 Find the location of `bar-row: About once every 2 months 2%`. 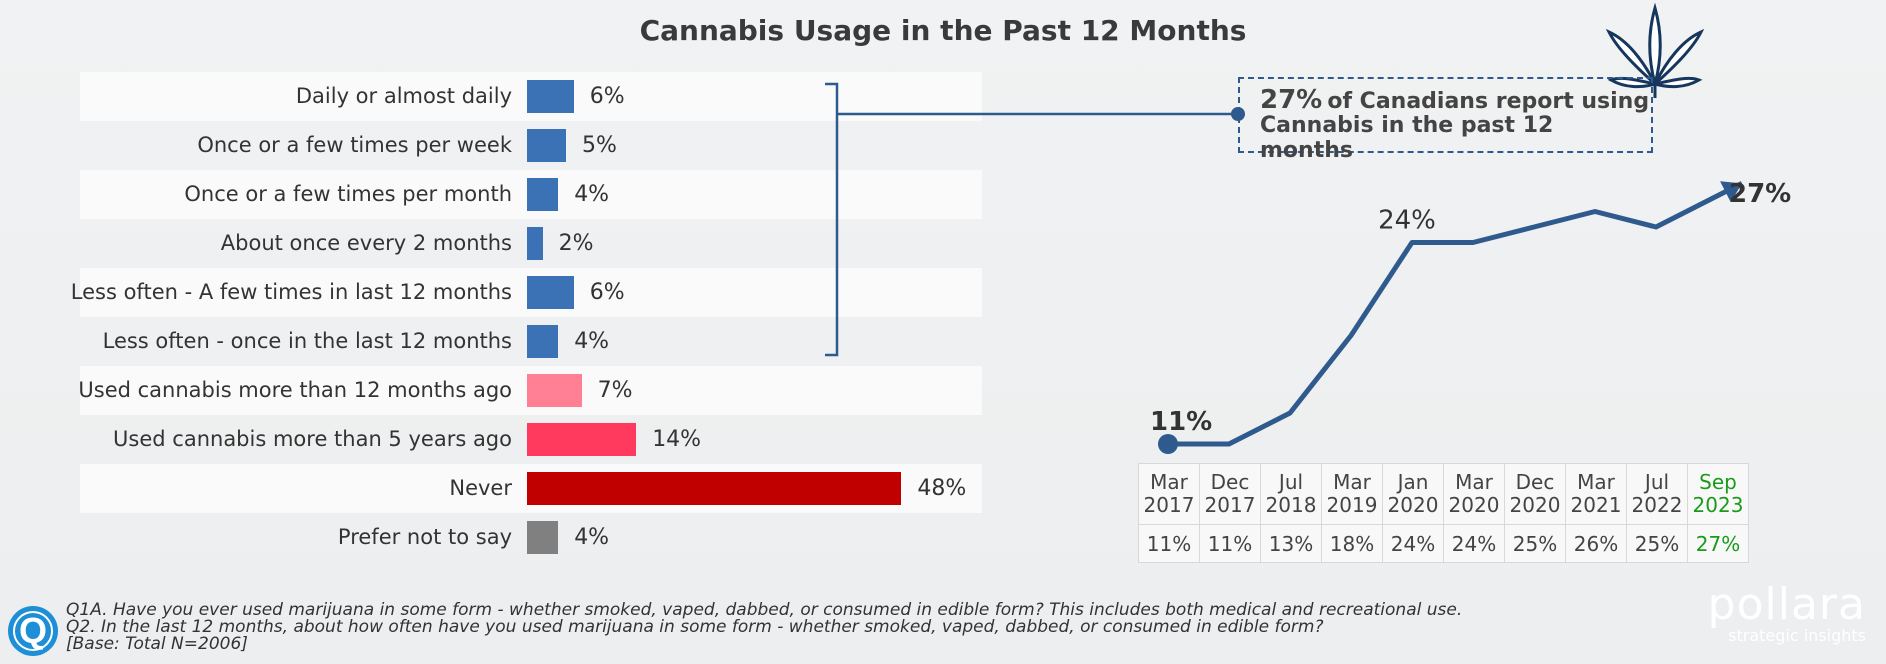

bar-row: About once every 2 months 2% is located at coordinates (531, 243).